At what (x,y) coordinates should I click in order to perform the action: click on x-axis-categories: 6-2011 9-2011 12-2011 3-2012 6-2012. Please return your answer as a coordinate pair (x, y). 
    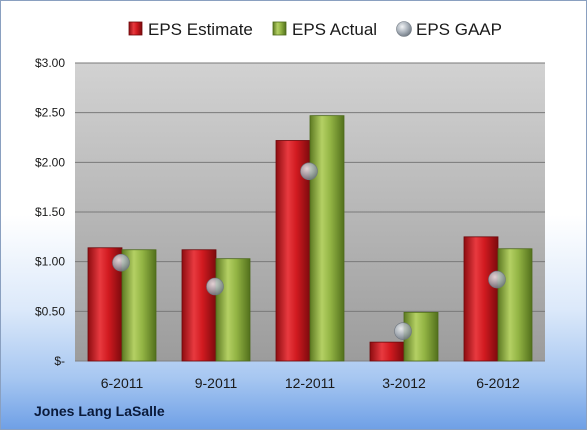
    Looking at the image, I should click on (310, 383).